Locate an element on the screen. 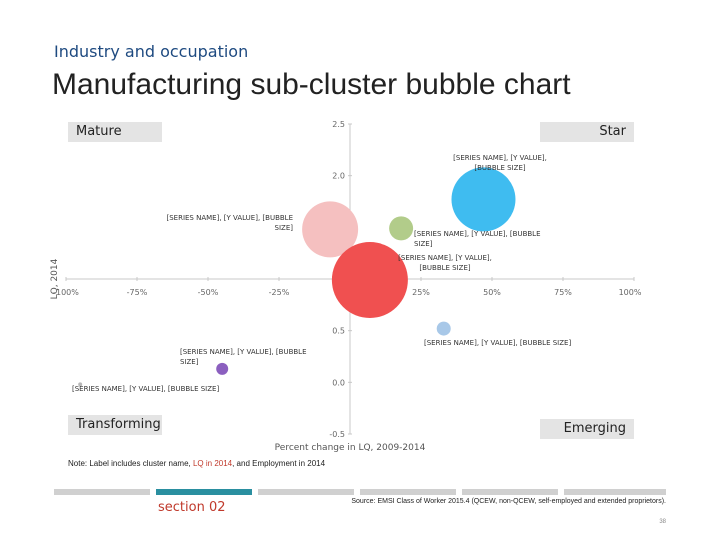 The height and width of the screenshot is (540, 720). quadrant-label-star: Star is located at coordinates (587, 132).